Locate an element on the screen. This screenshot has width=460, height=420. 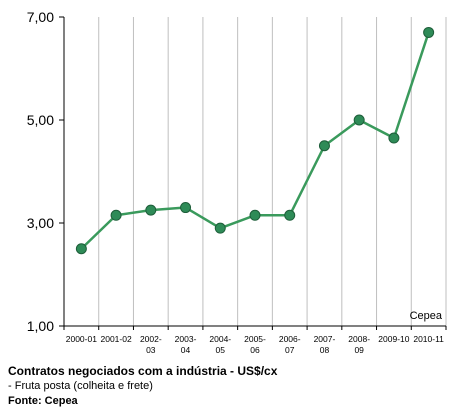
x-tick-label: 05 is located at coordinates (221, 350).